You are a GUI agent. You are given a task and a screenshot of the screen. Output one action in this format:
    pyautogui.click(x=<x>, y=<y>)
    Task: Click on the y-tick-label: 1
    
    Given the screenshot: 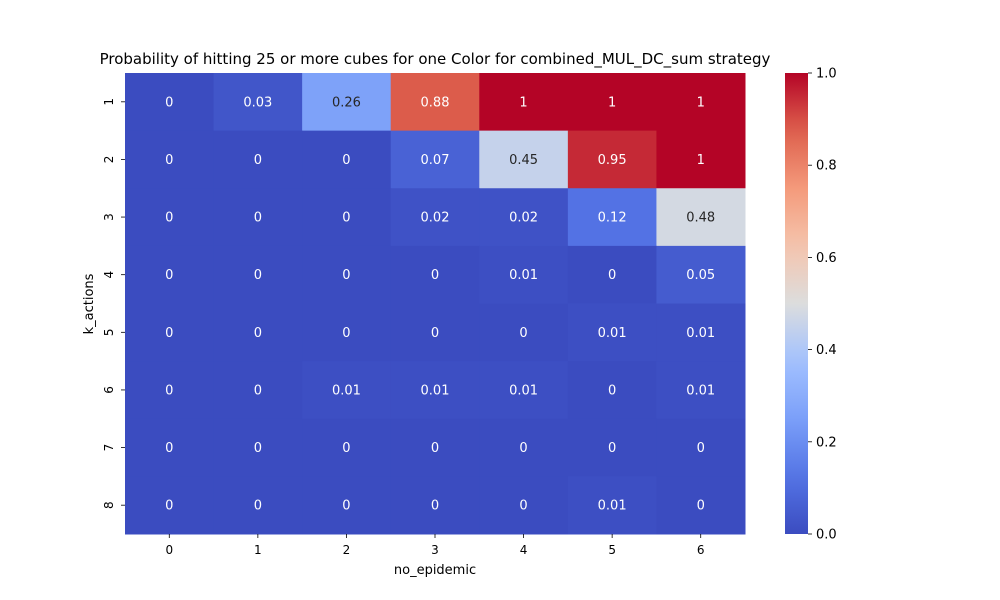 What is the action you would take?
    pyautogui.click(x=109, y=102)
    